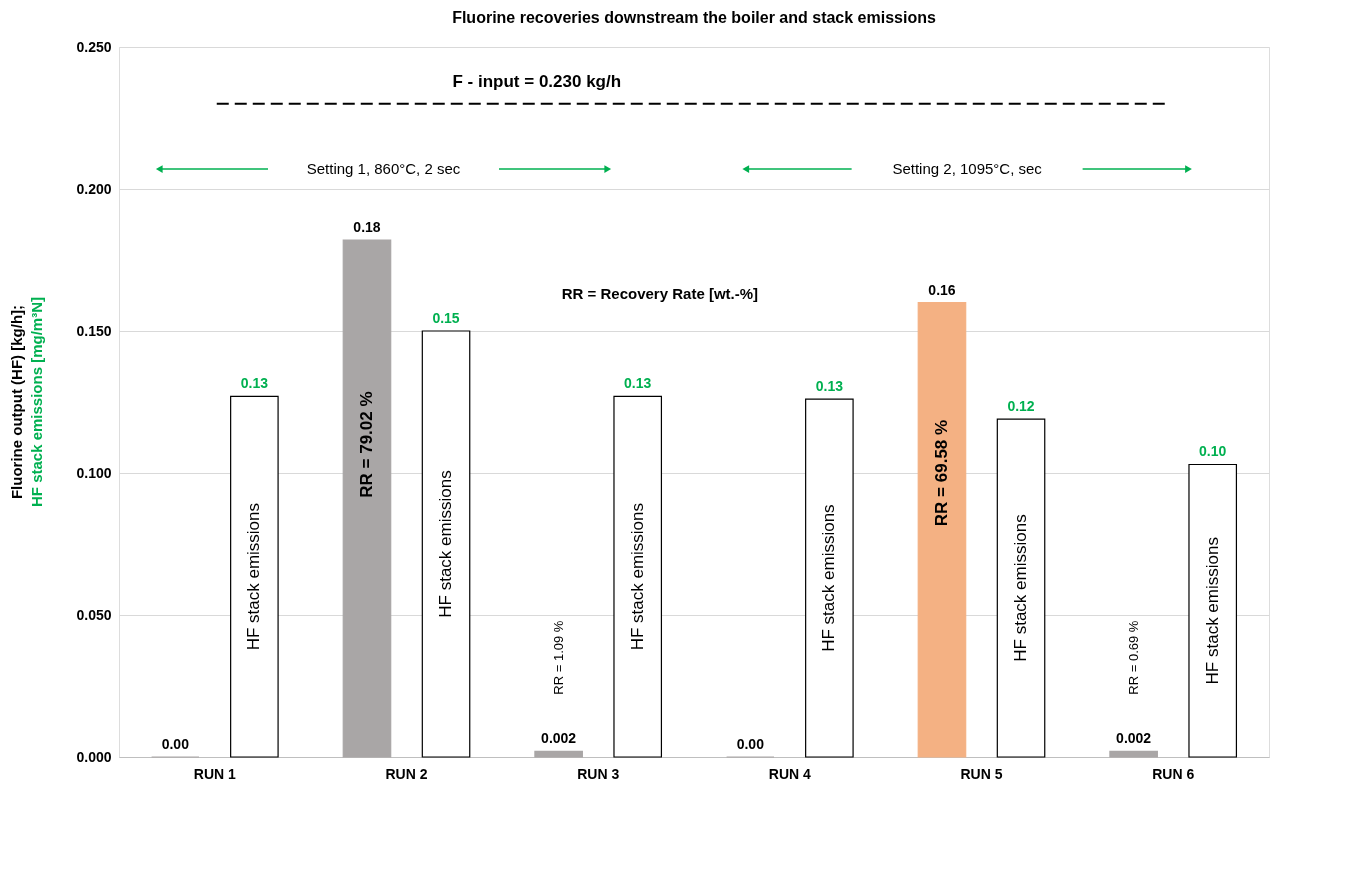 This screenshot has height=884, width=1358. Describe the element at coordinates (94, 472) in the screenshot. I see `y-tick-label: 0.100` at that location.